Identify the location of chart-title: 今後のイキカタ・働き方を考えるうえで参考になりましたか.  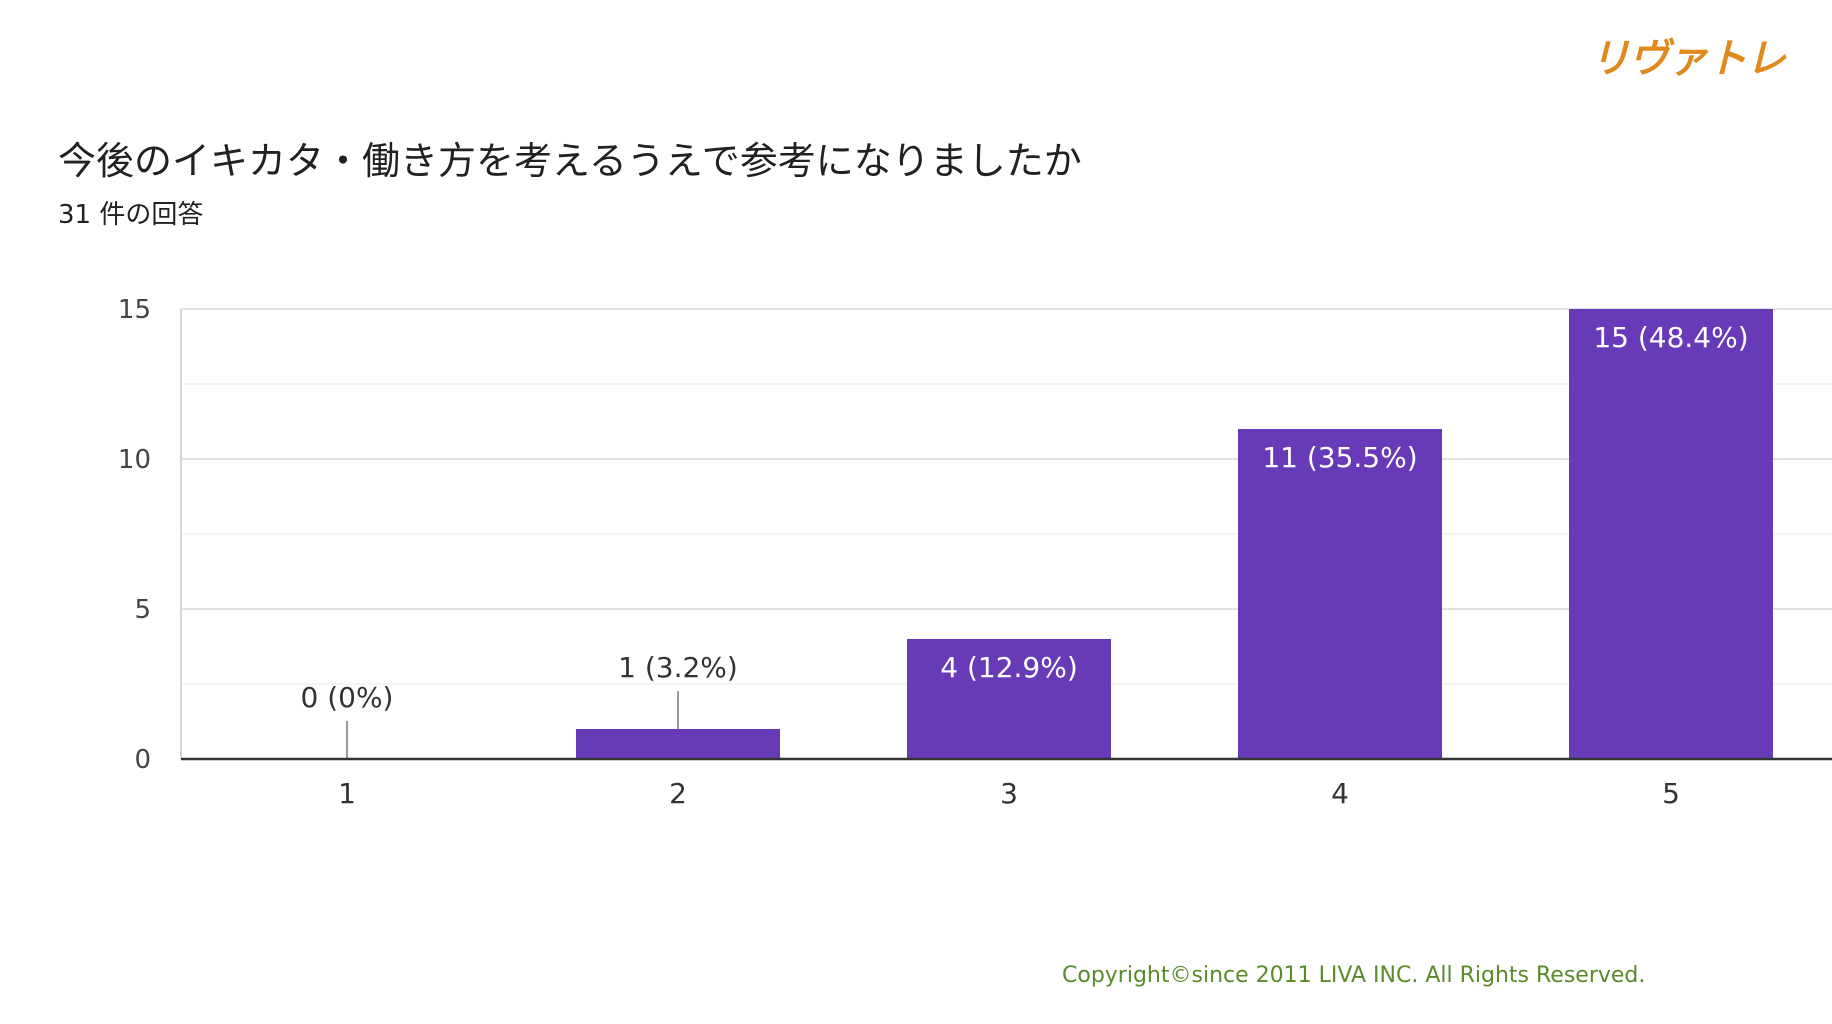
(570, 161).